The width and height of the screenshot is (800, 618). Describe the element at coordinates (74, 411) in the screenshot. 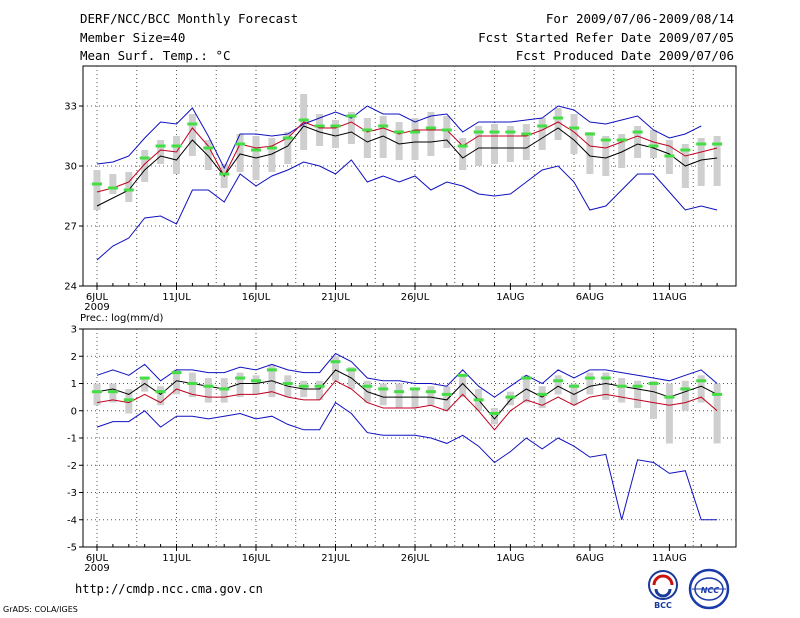

I see `y-tick-label: 0` at that location.